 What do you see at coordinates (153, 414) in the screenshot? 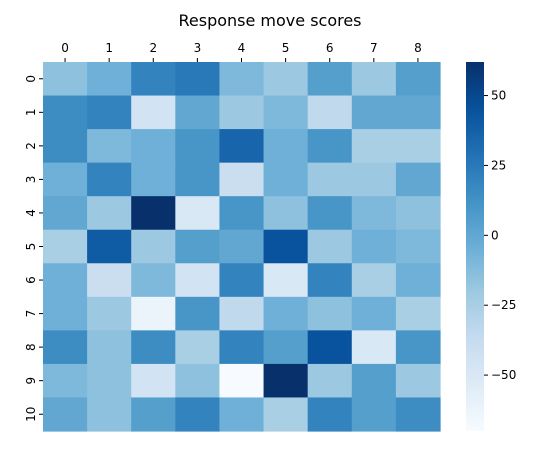
I see `heatmap-cell-r10-c2` at bounding box center [153, 414].